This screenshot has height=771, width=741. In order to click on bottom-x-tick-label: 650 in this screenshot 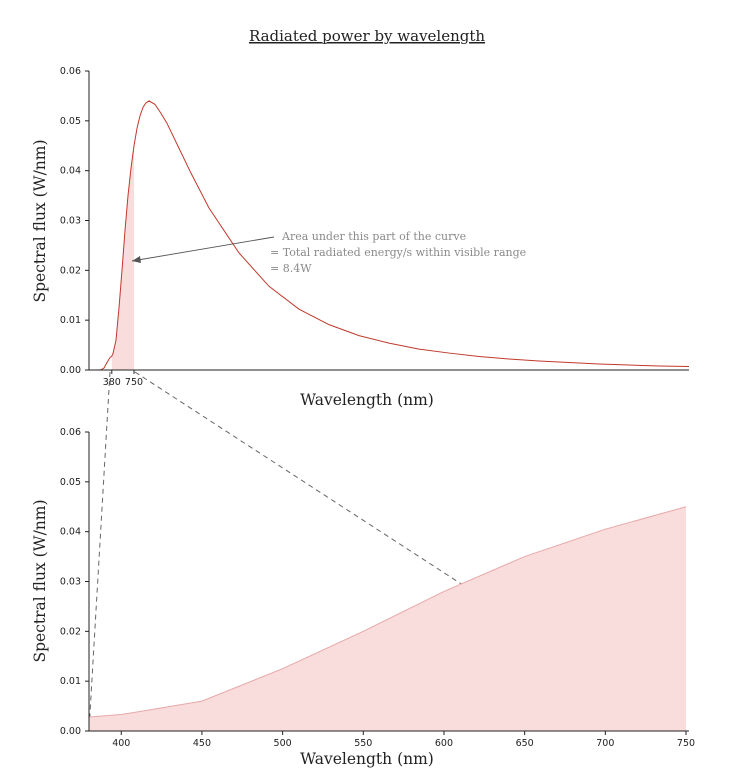, I will do `click(525, 743)`.